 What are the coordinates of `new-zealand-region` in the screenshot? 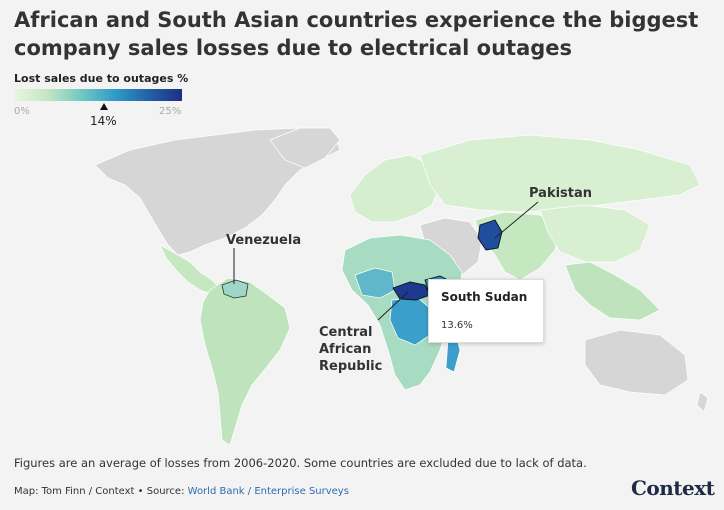 It's located at (702, 402).